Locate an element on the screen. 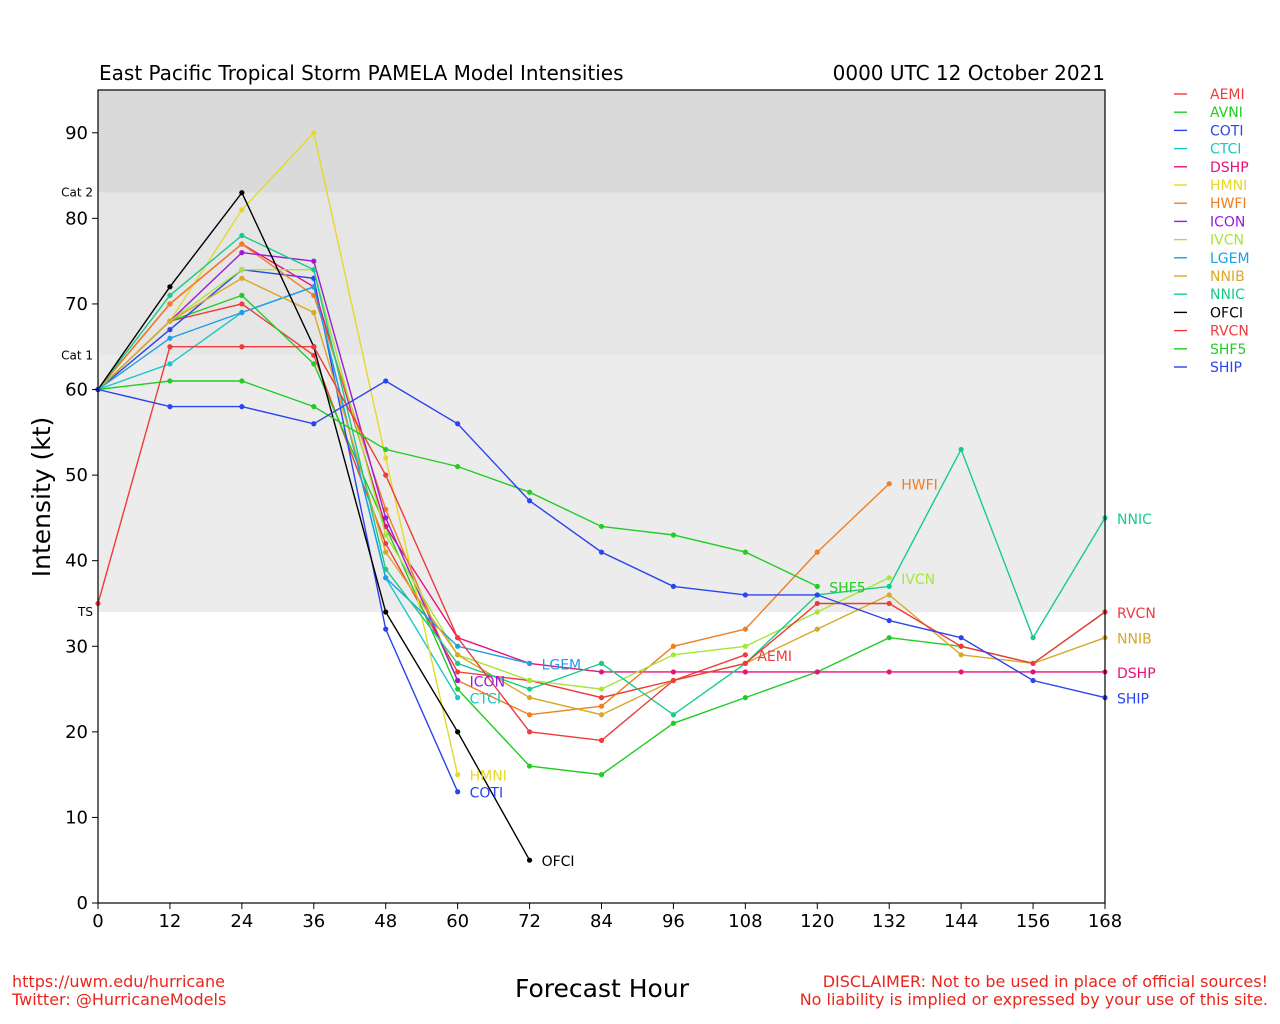 Image resolution: width=1280 pixels, height=1024 pixels. y-tick-label: 10 is located at coordinates (76, 817).